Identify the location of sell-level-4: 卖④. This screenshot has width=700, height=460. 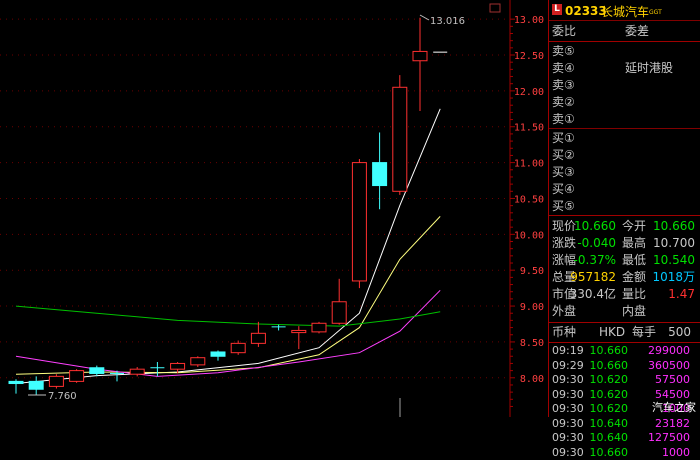
(563, 68).